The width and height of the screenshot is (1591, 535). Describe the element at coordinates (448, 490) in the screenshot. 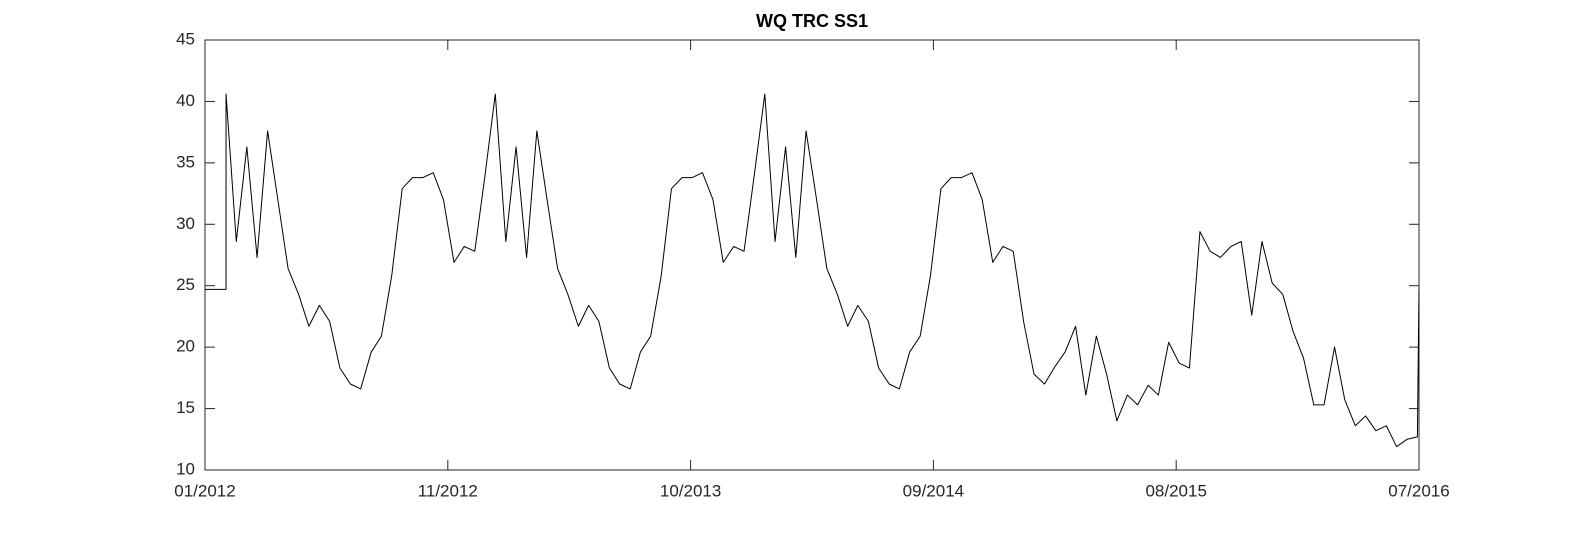

I see `x-tick-label: 11/2012` at that location.